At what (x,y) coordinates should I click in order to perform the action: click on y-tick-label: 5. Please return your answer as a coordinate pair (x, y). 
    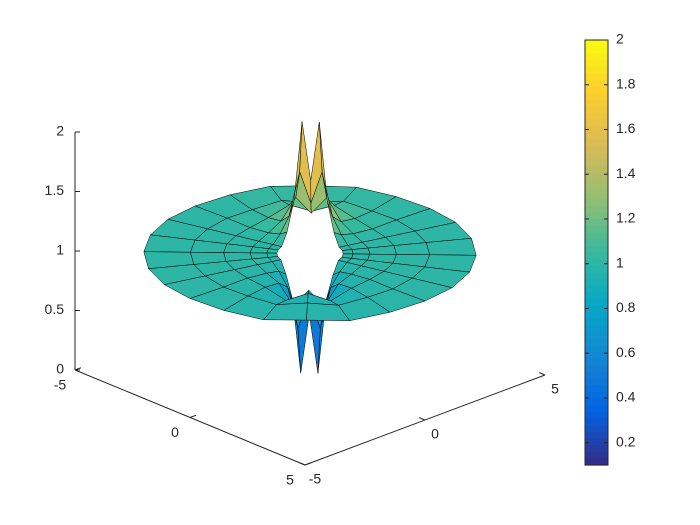
    Looking at the image, I should click on (555, 389).